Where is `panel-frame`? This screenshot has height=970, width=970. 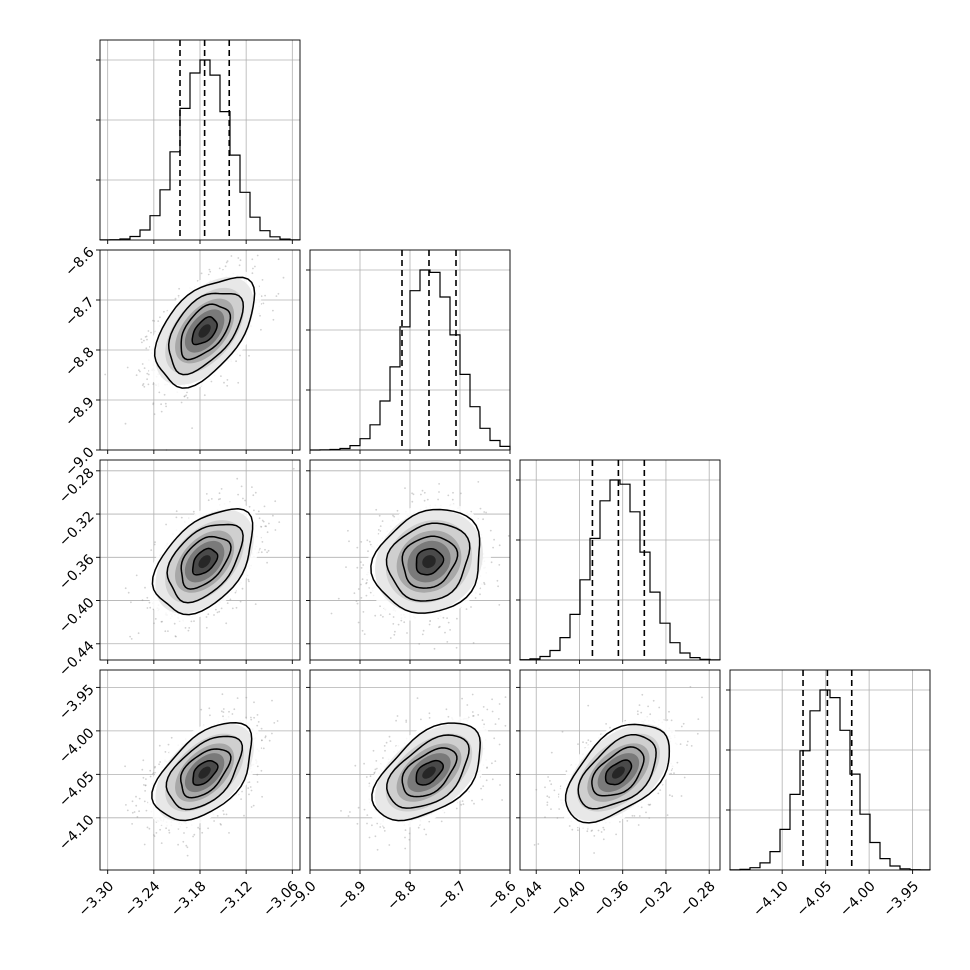 panel-frame is located at coordinates (830, 770).